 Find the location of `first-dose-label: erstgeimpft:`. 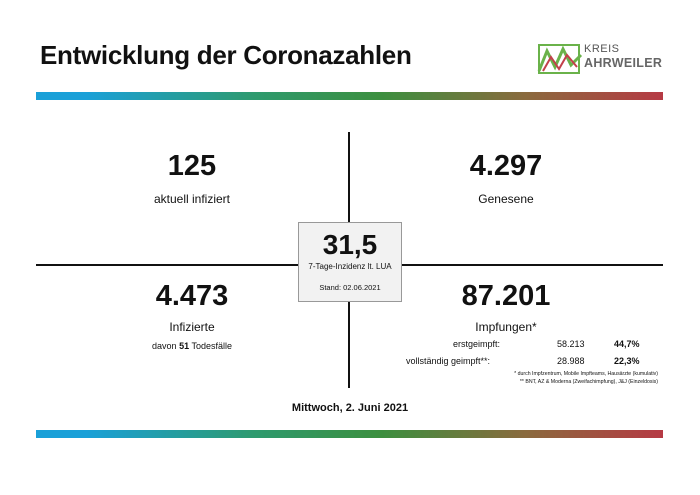

first-dose-label: erstgeimpft: is located at coordinates (477, 344).